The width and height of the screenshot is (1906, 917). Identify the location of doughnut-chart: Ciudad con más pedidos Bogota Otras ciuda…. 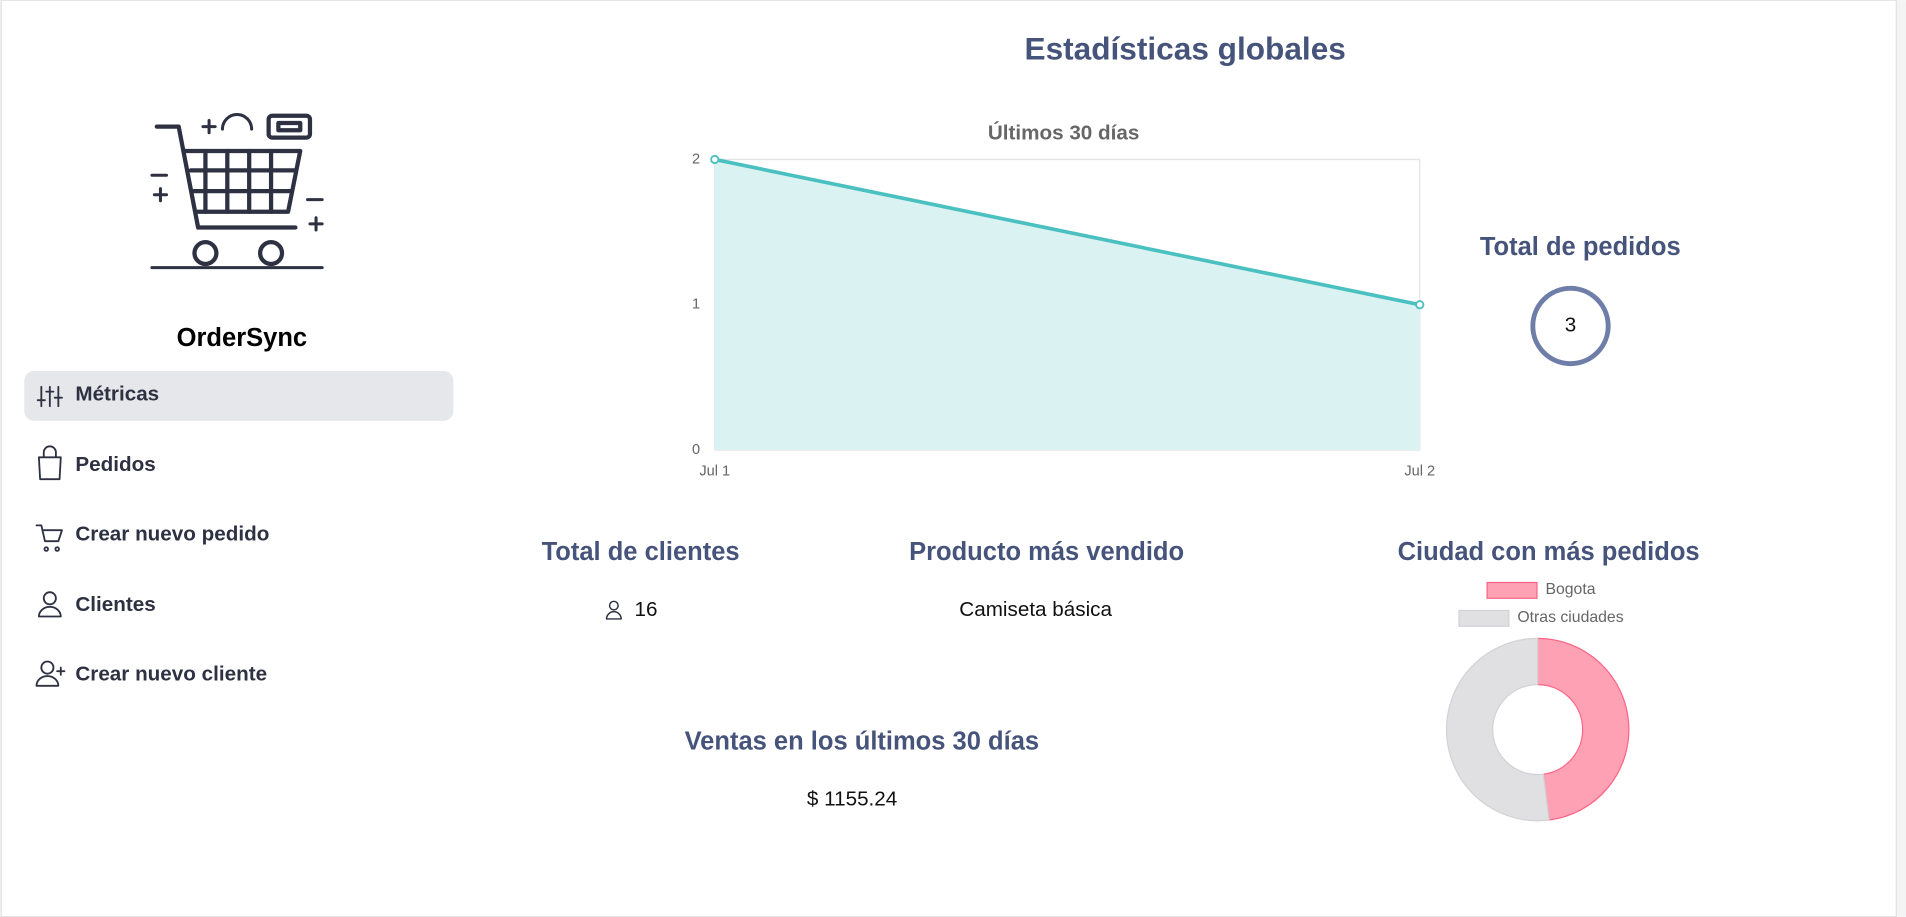
(1549, 680).